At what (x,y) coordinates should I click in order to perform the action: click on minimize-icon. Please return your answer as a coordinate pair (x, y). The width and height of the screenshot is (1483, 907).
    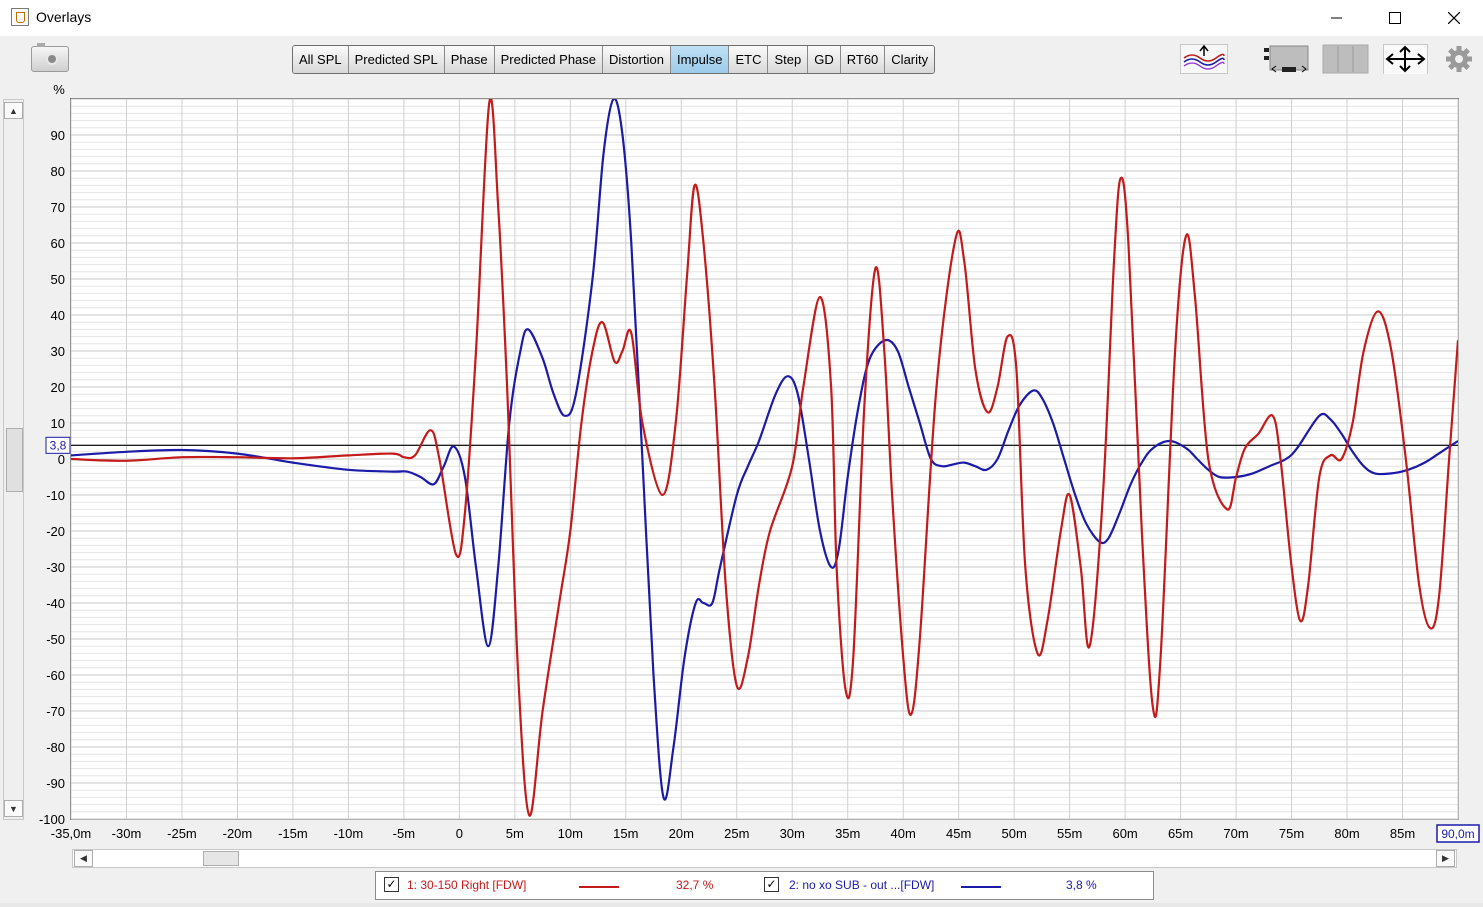
    Looking at the image, I should click on (1336, 18).